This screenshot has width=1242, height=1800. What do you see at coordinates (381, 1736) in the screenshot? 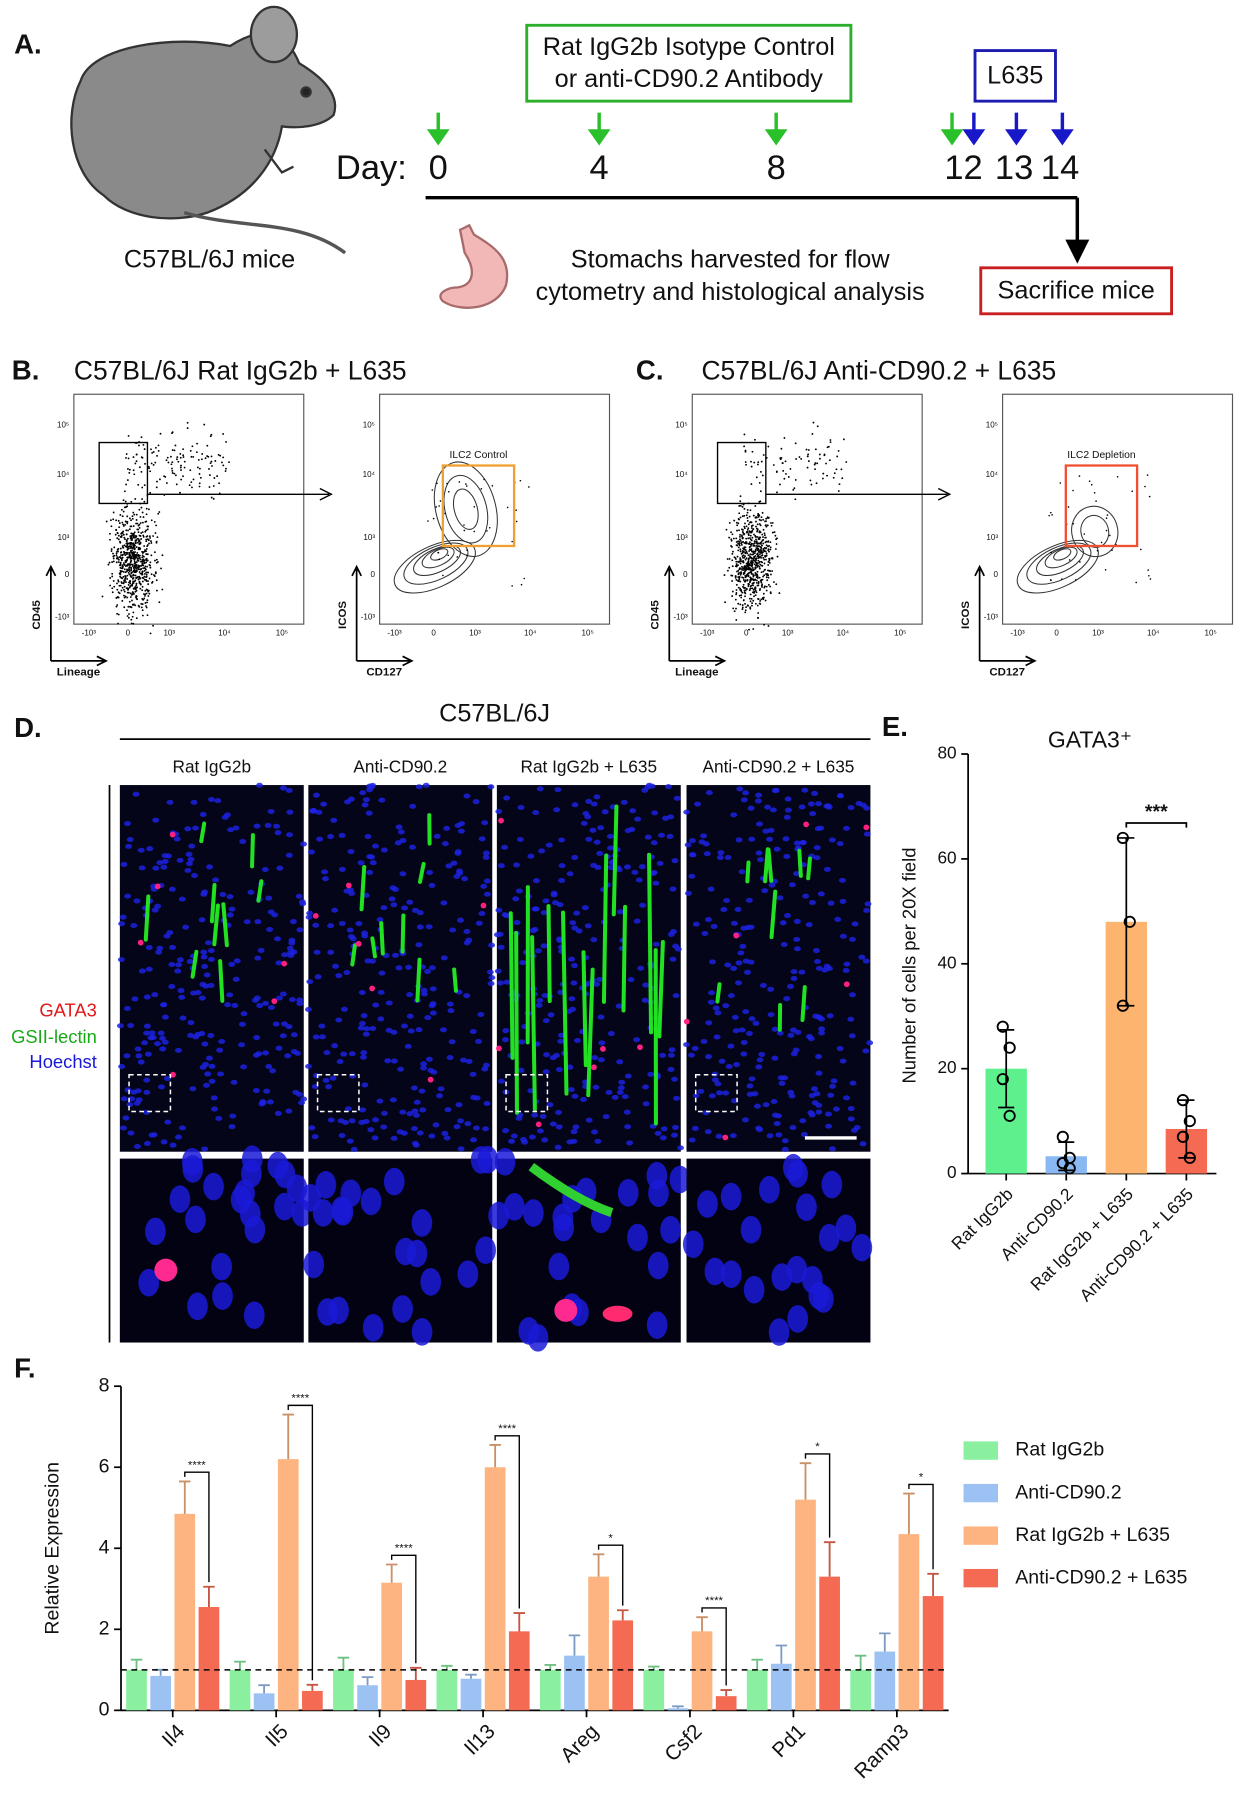
I see `x-tick-label: Il9` at bounding box center [381, 1736].